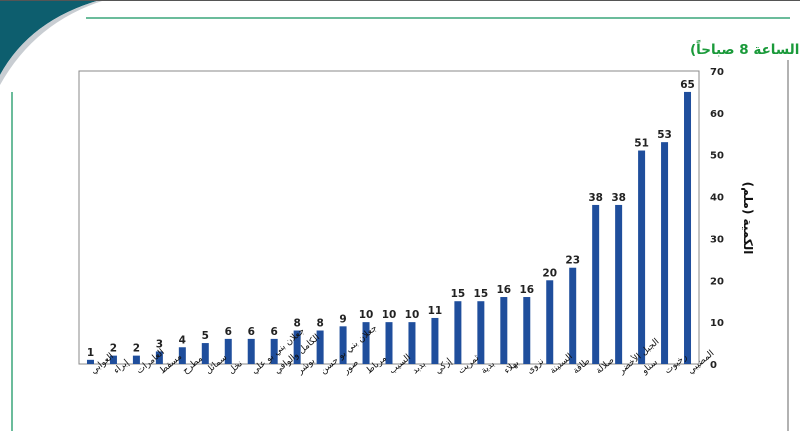 The height and width of the screenshot is (431, 800). I want to click on y-tick-label: 50, so click(717, 156).